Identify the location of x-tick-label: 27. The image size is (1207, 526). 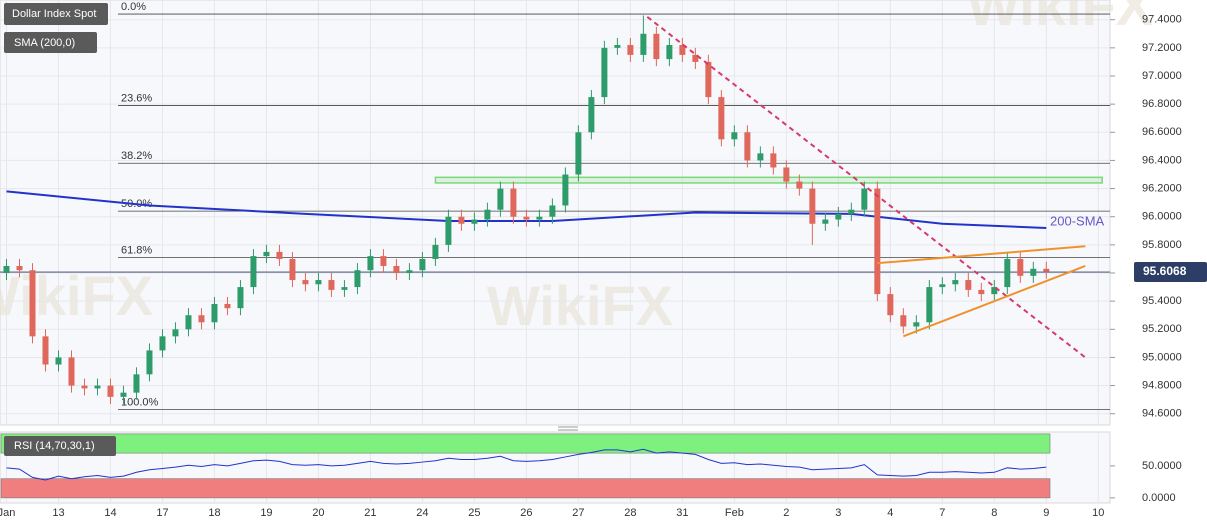
(578, 513).